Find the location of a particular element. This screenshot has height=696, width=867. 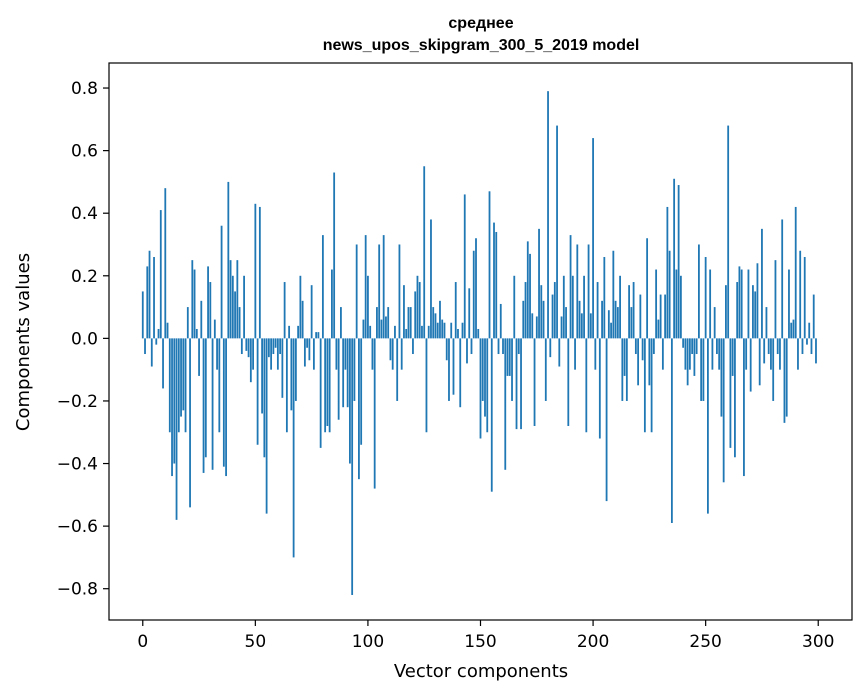

x-axis-ticks: 0 50 100 150 200 250 300 is located at coordinates (485, 636).